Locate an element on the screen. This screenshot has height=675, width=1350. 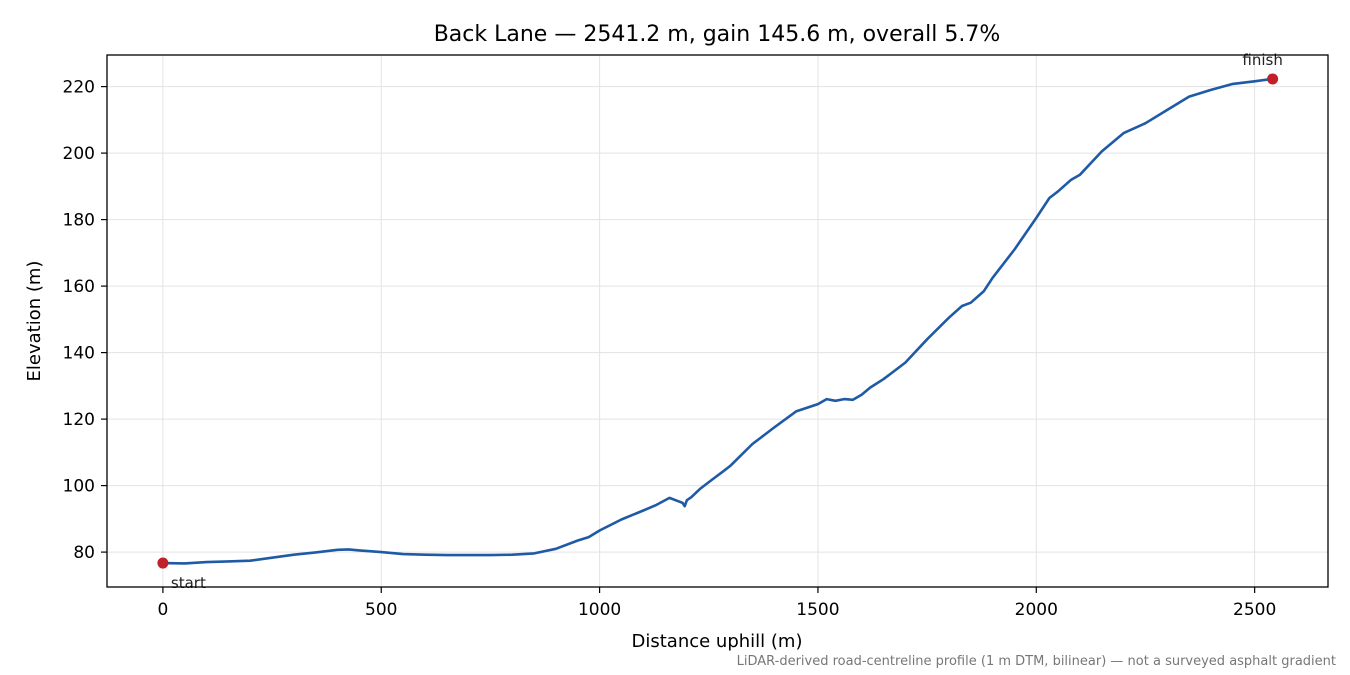
y-tick-label: 160 is located at coordinates (79, 287).